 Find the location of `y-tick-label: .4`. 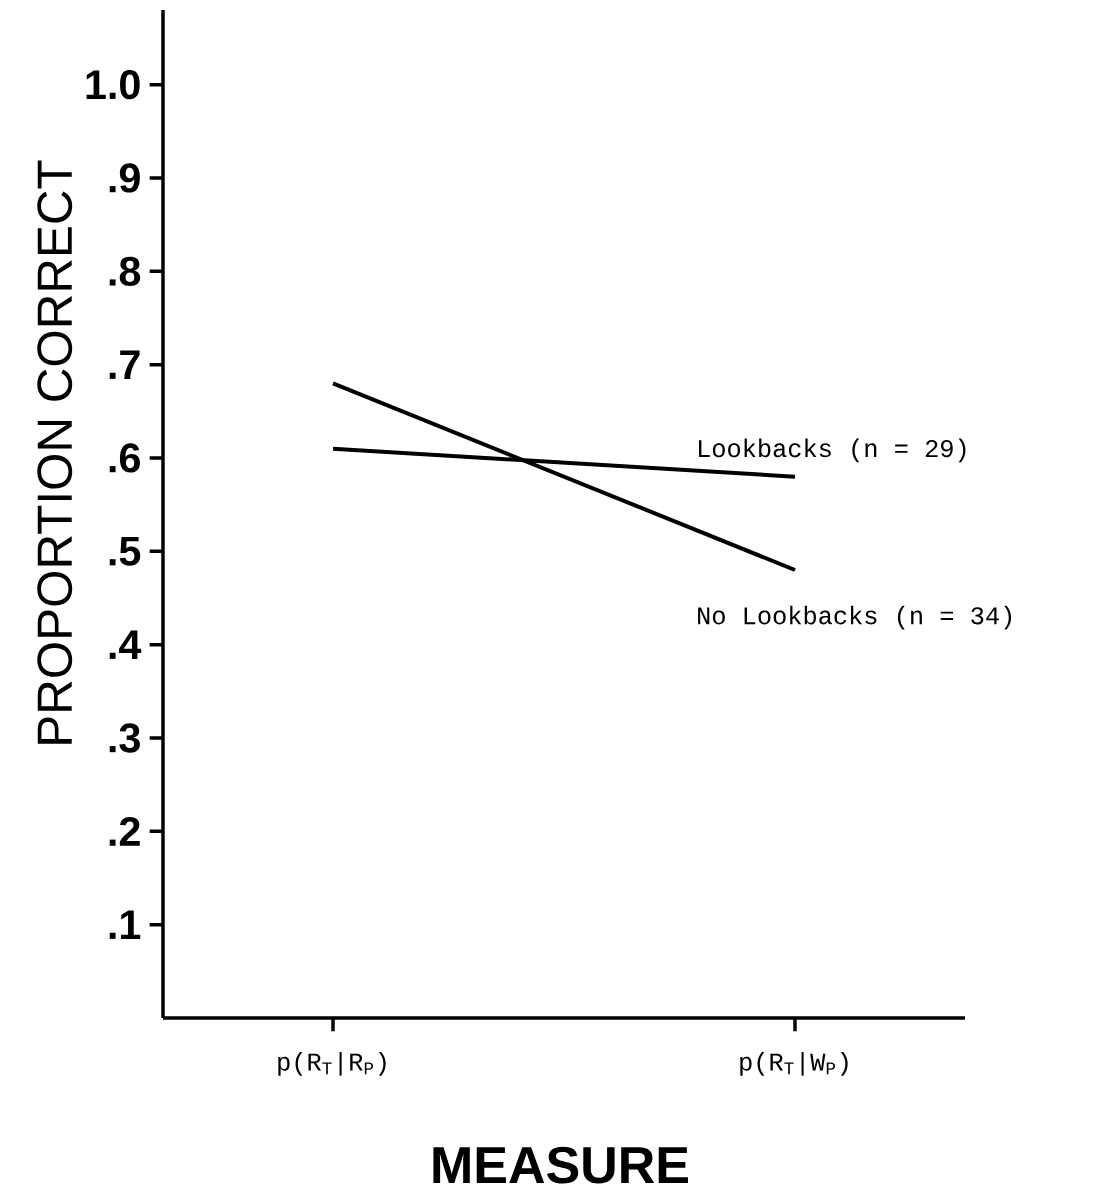

y-tick-label: .4 is located at coordinates (125, 644).